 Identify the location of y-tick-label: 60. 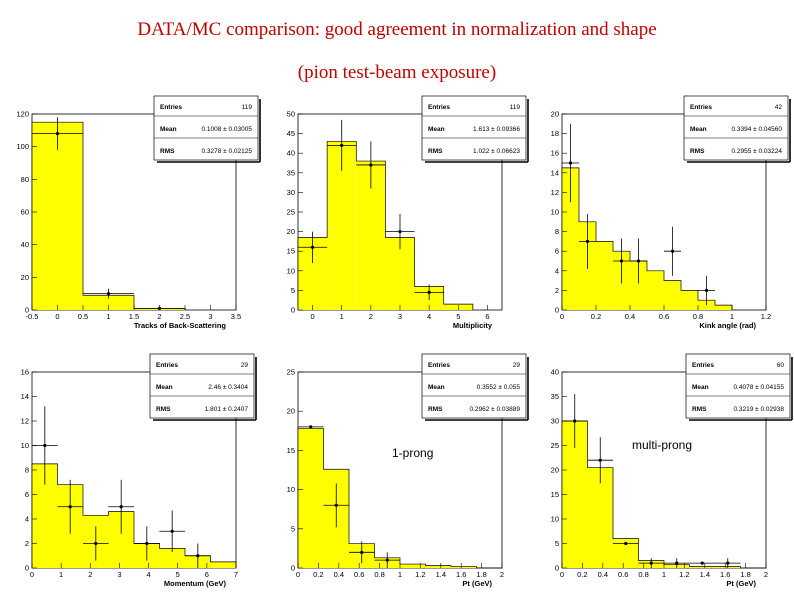
(25, 212).